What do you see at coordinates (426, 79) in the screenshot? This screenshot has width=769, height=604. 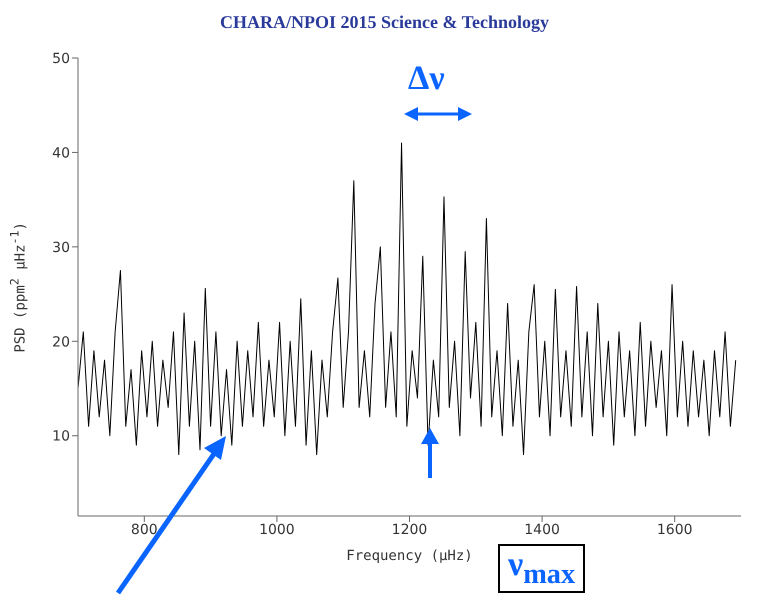 I see `annotation: Δν` at bounding box center [426, 79].